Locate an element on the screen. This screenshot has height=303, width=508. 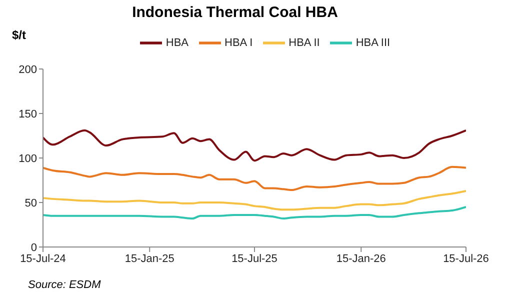
y-tick-label: 150 is located at coordinates (27, 114).